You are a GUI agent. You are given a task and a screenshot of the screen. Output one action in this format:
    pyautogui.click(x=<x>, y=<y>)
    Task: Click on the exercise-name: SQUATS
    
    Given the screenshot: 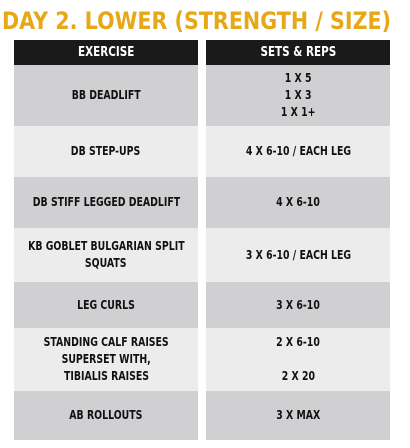 What is the action you would take?
    pyautogui.click(x=106, y=263)
    